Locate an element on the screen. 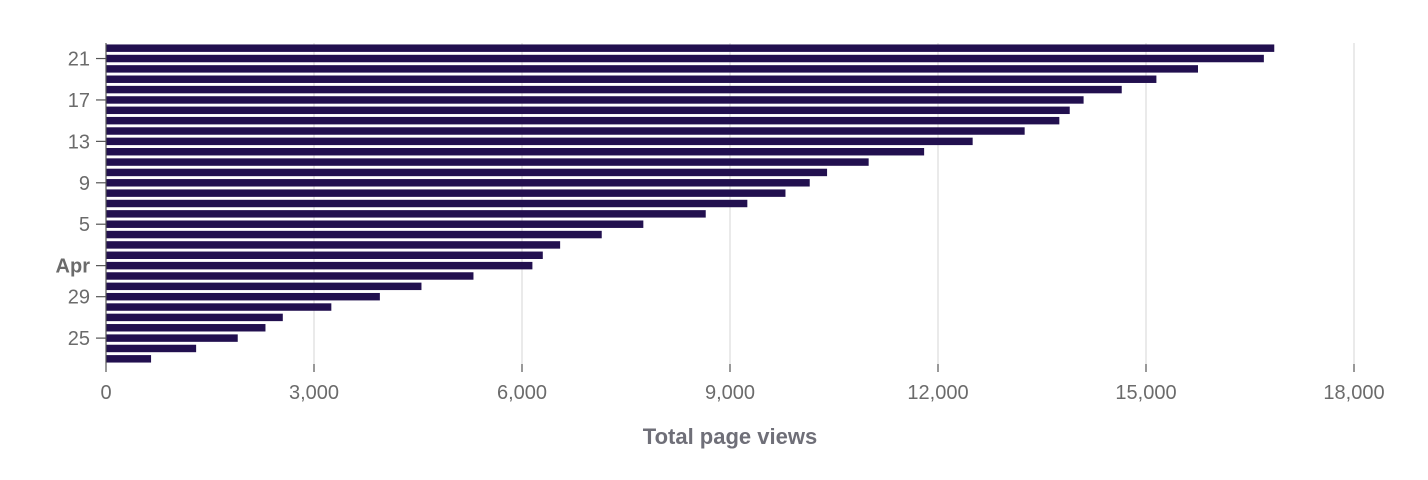 This screenshot has height=480, width=1428. y-tick-label: 17 is located at coordinates (79, 101).